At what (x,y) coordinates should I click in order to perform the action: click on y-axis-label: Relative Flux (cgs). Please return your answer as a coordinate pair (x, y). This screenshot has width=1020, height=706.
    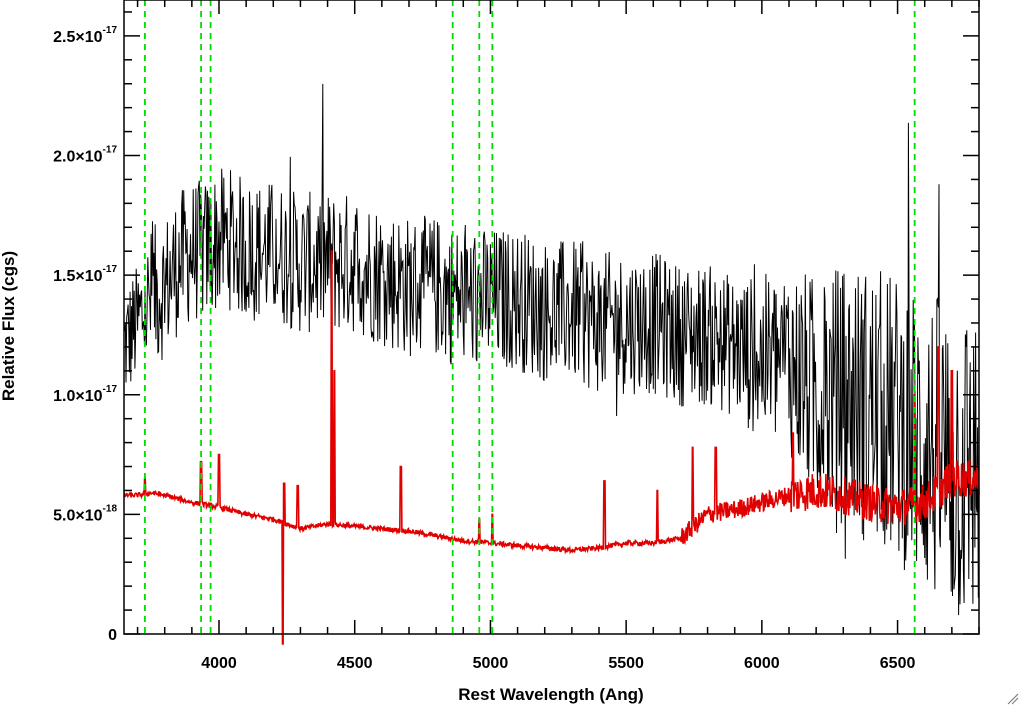
    Looking at the image, I should click on (9, 326).